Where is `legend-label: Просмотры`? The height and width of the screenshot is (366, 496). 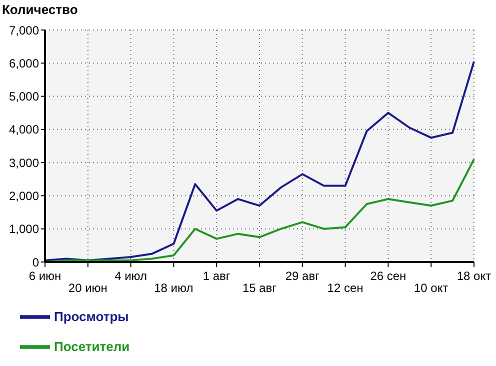 legend-label: Просмотры is located at coordinates (91, 316).